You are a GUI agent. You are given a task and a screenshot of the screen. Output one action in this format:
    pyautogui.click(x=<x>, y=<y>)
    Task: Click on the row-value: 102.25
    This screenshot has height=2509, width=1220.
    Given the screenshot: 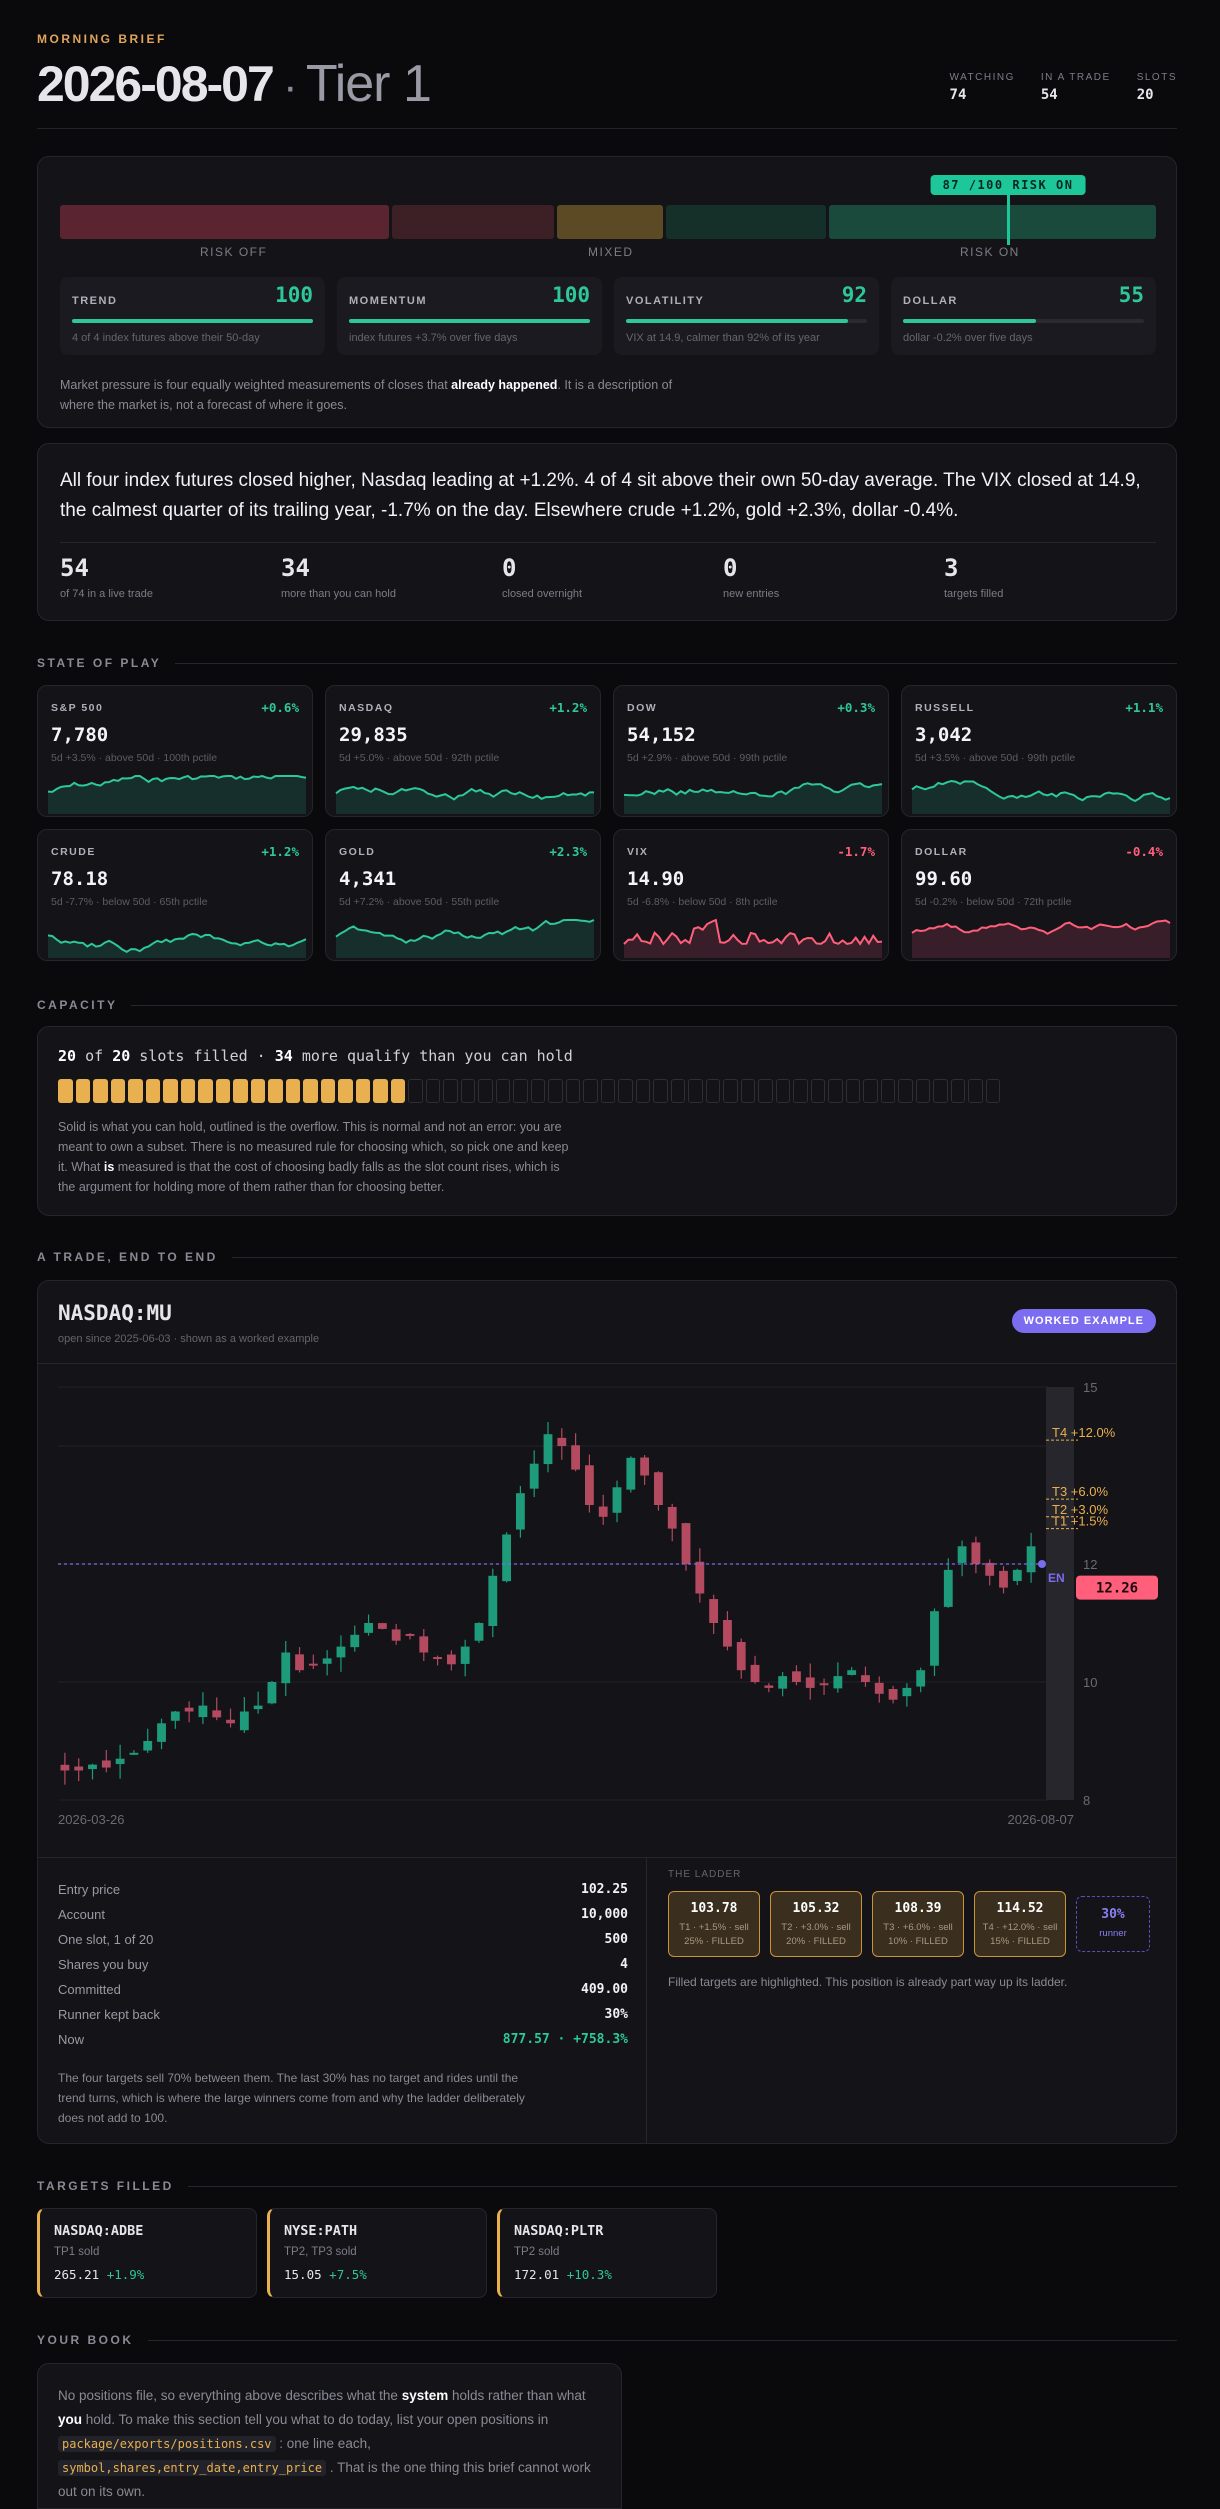 What is the action you would take?
    pyautogui.click(x=604, y=1889)
    